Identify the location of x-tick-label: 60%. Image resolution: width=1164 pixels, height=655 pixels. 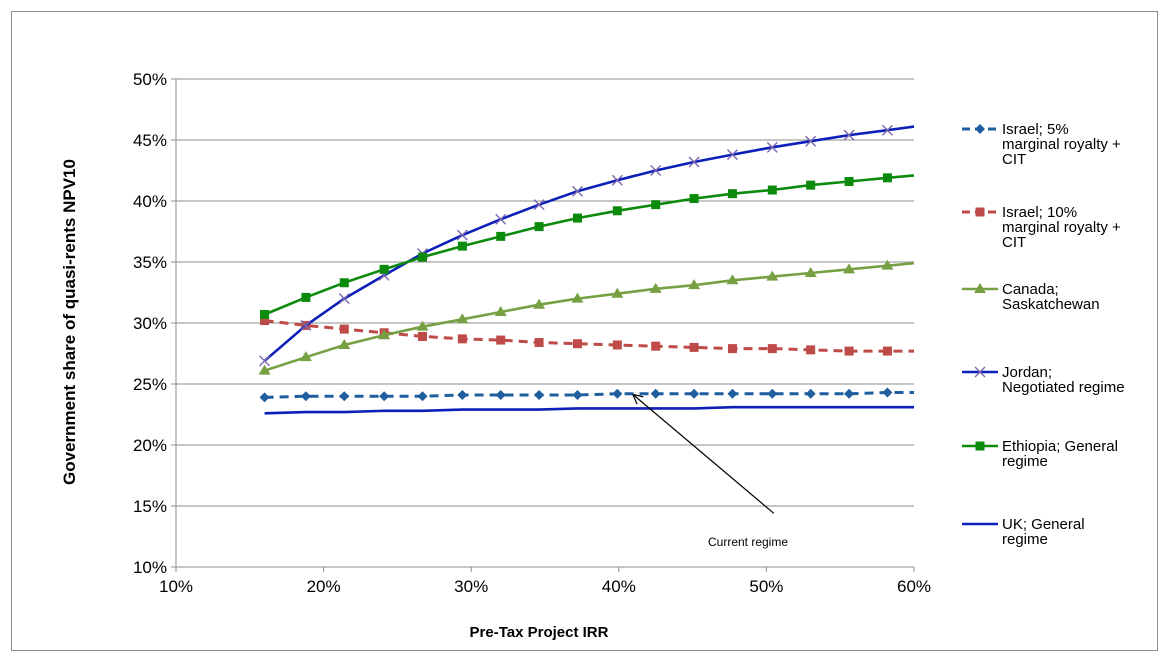
(914, 586).